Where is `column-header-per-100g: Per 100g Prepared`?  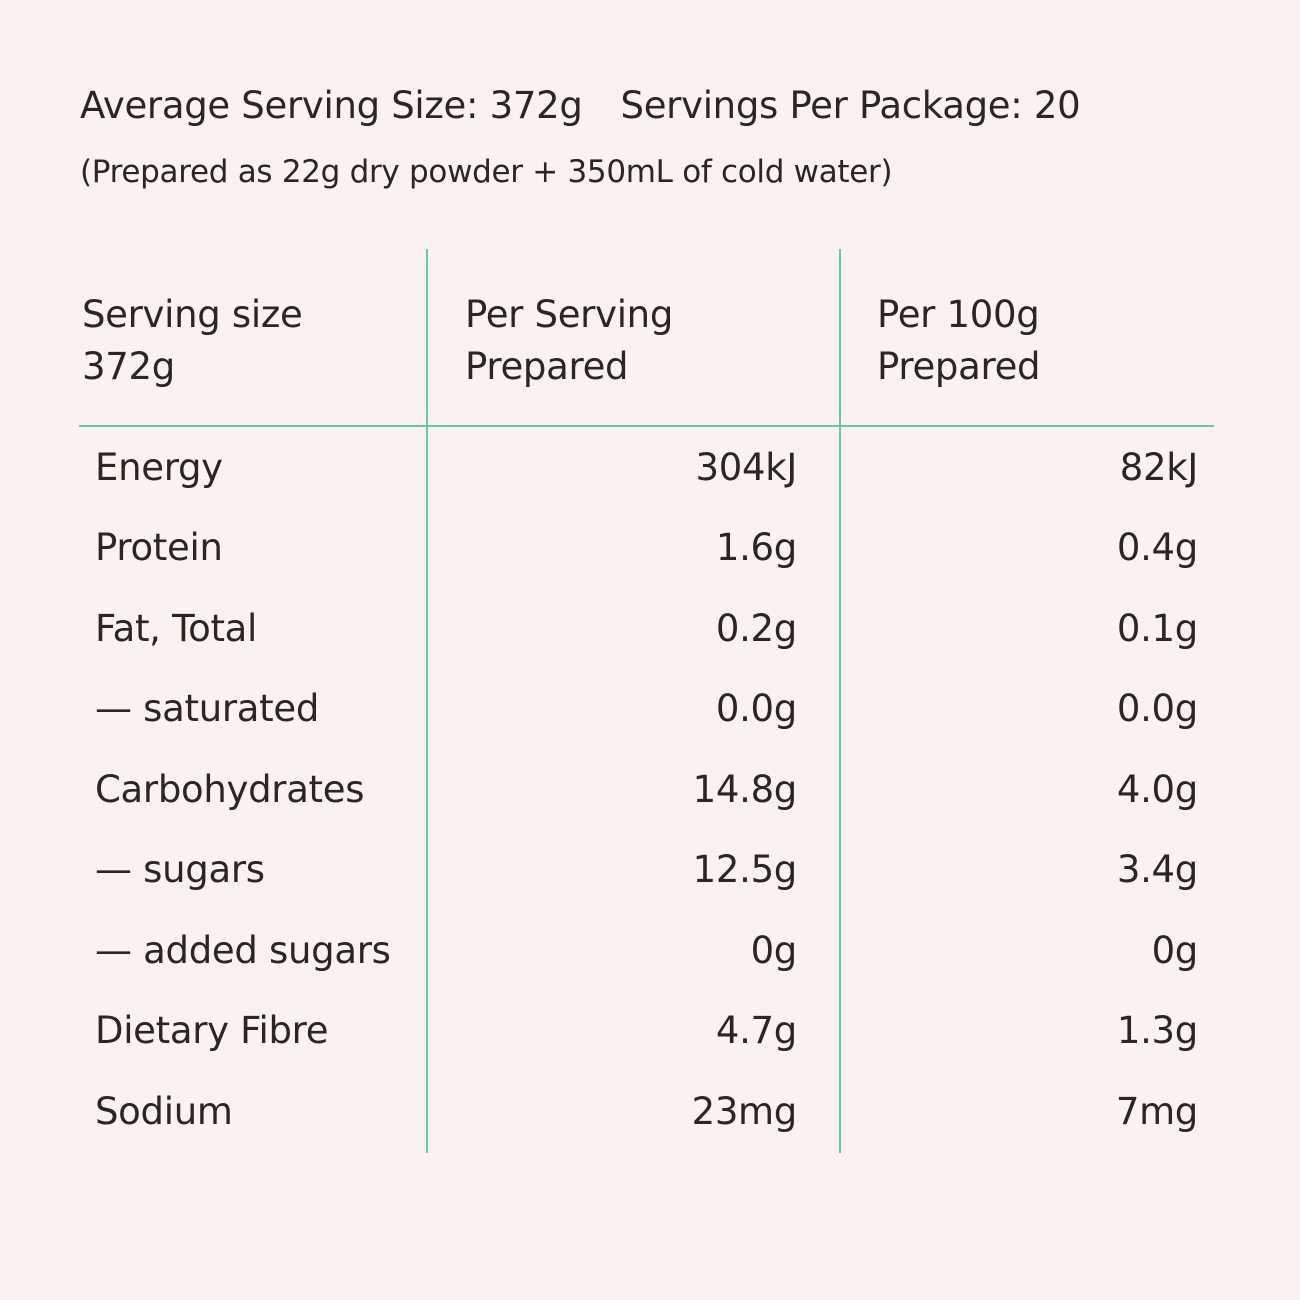
column-header-per-100g: Per 100g Prepared is located at coordinates (959, 341).